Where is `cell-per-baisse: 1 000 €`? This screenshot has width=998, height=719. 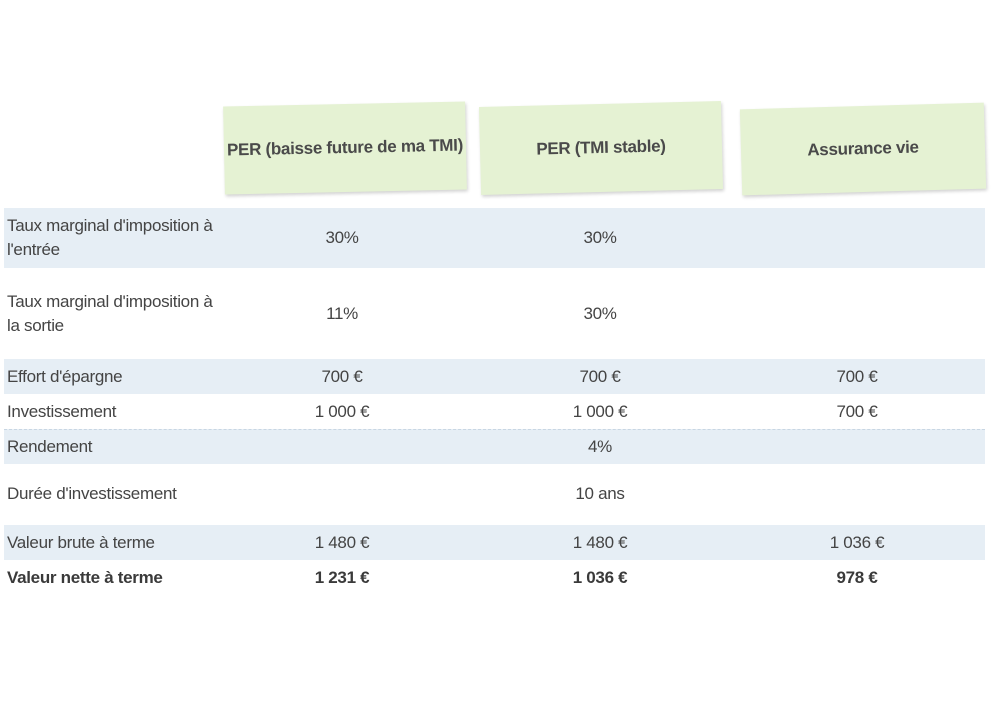 cell-per-baisse: 1 000 € is located at coordinates (342, 411).